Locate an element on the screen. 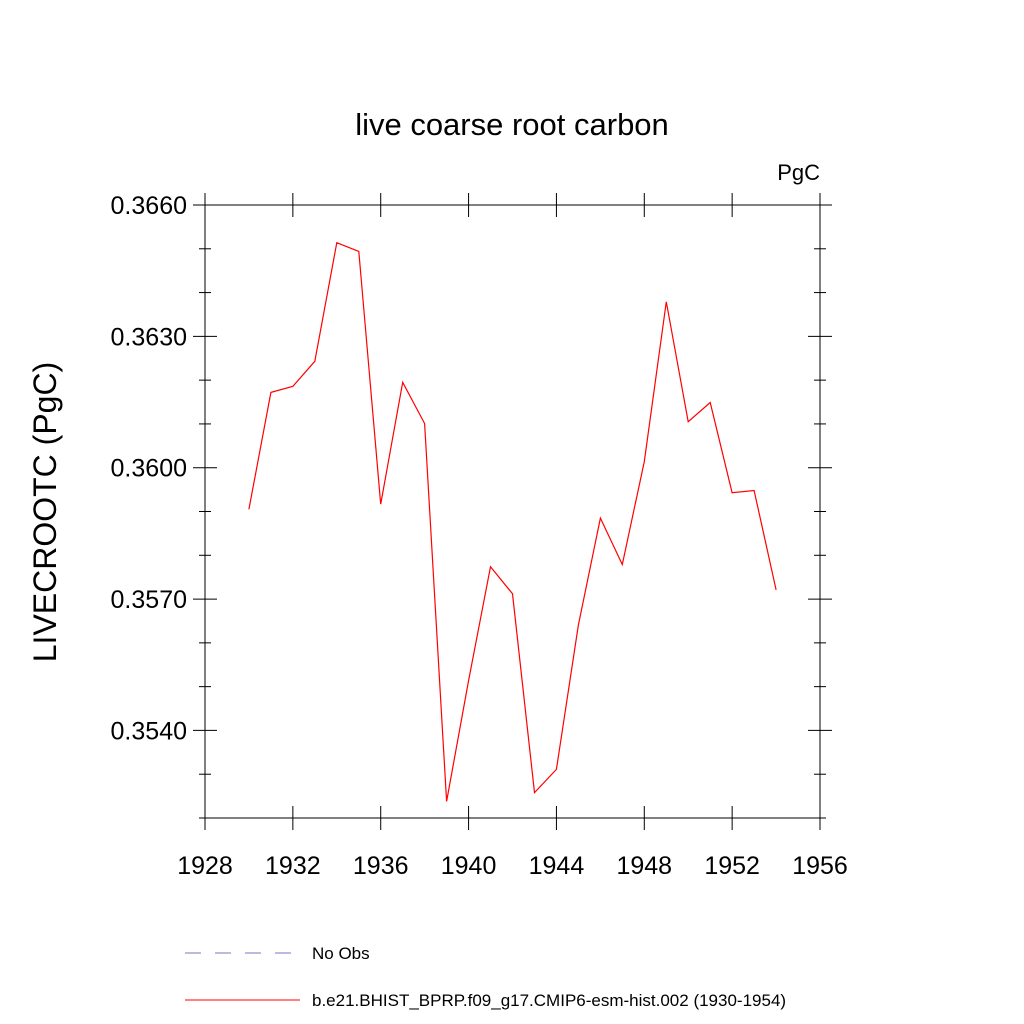 The height and width of the screenshot is (1024, 1024). x-tick-label: 1932 is located at coordinates (293, 866).